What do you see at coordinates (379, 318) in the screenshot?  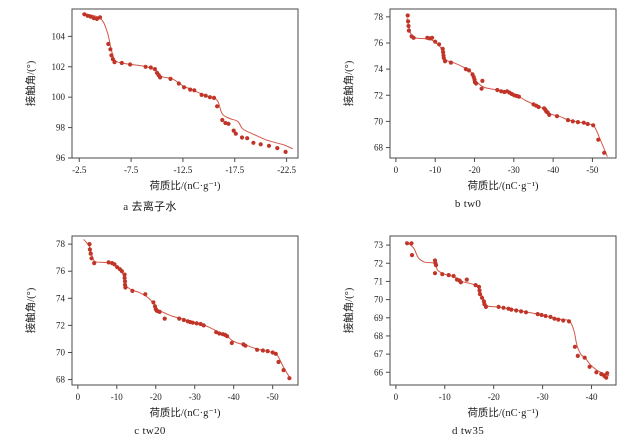 I see `svg-text: 69` at bounding box center [379, 318].